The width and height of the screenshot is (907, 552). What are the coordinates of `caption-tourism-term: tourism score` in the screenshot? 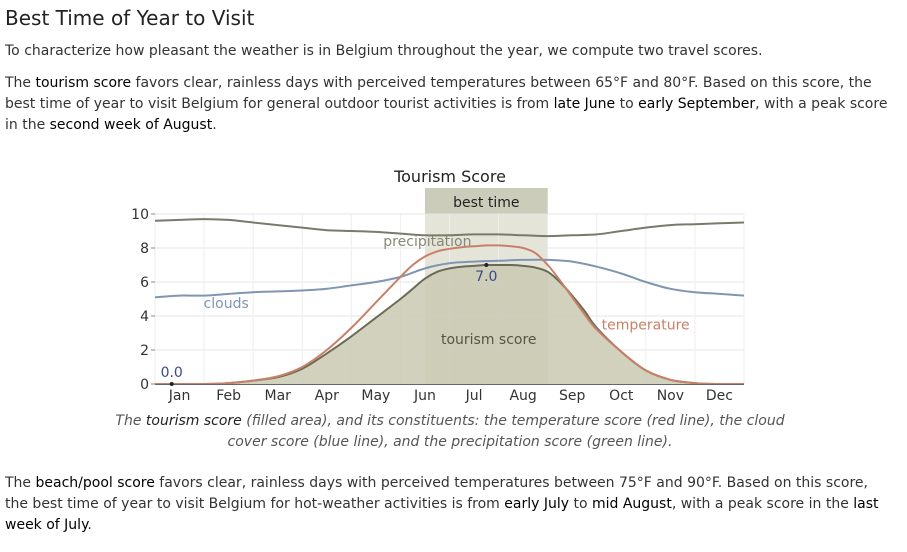 It's located at (193, 421).